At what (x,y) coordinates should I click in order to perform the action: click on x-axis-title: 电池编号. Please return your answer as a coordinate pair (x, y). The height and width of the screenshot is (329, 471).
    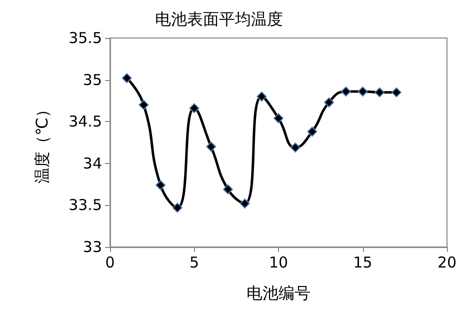
    Looking at the image, I should click on (278, 293).